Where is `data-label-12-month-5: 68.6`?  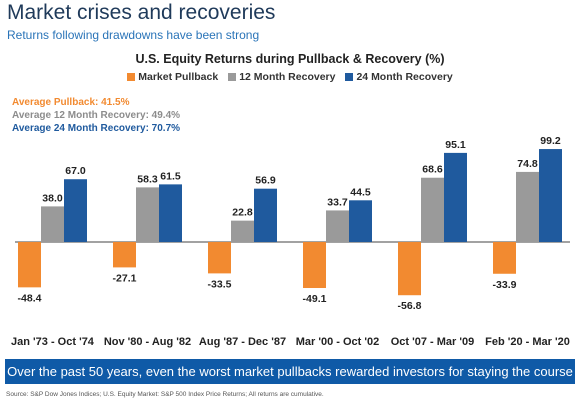
data-label-12-month-5: 68.6 is located at coordinates (432, 170).